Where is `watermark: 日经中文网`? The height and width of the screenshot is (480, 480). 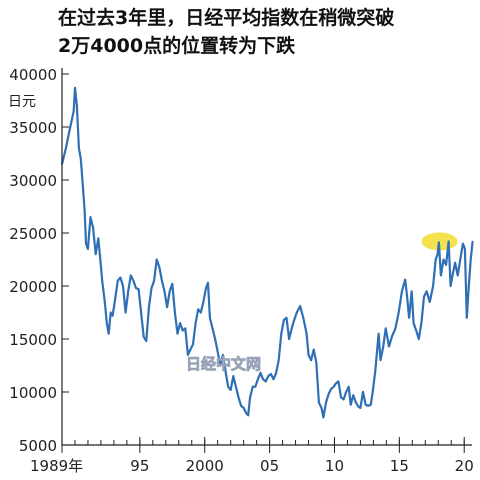 watermark: 日经中文网 is located at coordinates (223, 364).